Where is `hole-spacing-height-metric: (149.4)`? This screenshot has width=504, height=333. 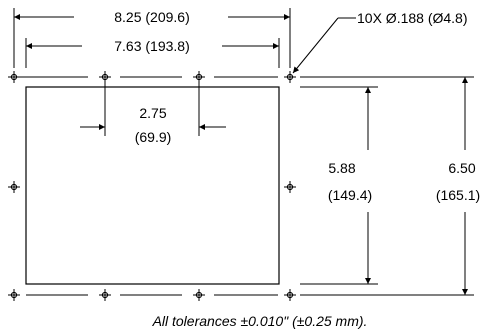
hole-spacing-height-metric: (149.4) is located at coordinates (350, 195).